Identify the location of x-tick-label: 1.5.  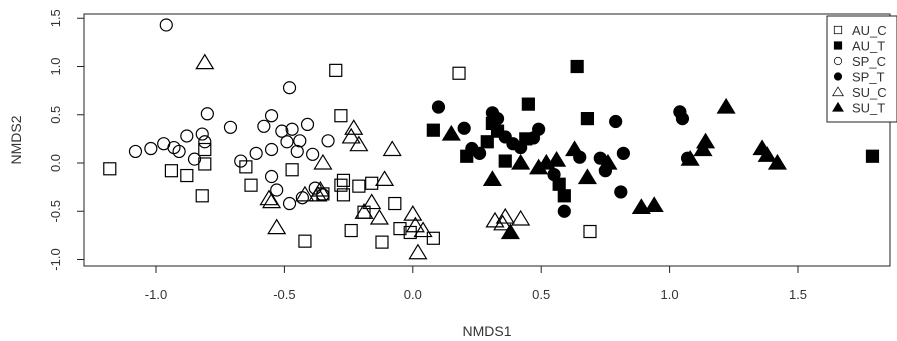
(798, 294).